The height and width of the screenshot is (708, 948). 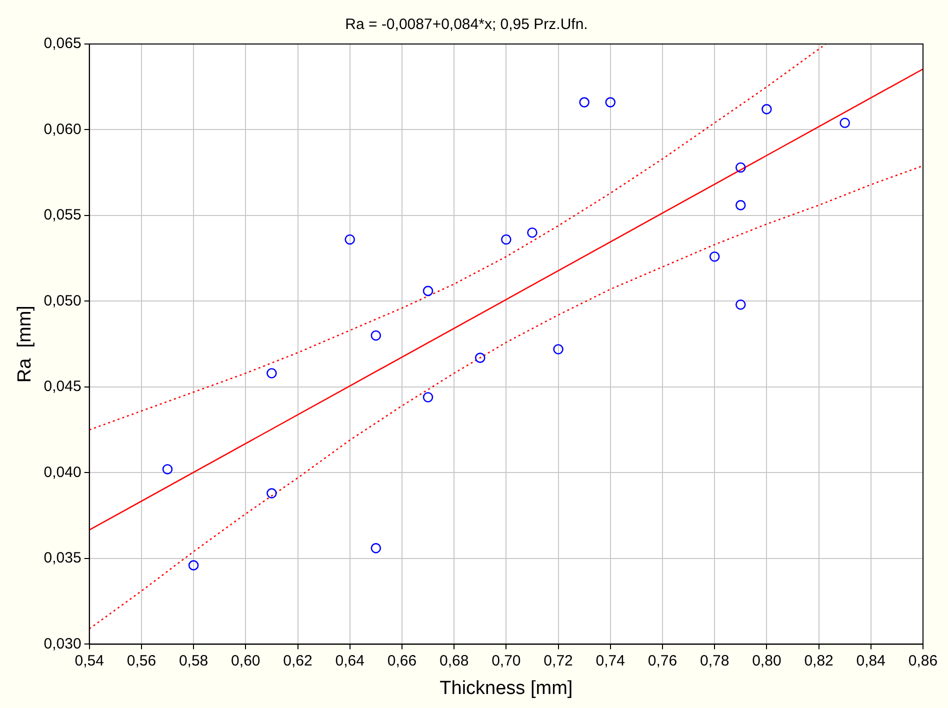 I want to click on chart-title: Ra = -0,0087+0,084*x; 0,95 Prz.Ufn., so click(x=466, y=25).